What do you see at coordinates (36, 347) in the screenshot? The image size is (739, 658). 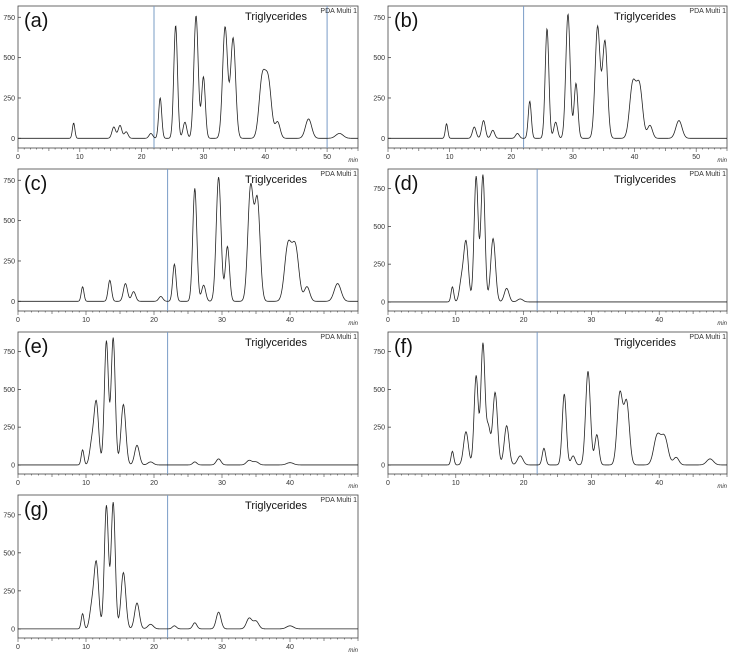 I see `panel-label: (e)` at bounding box center [36, 347].